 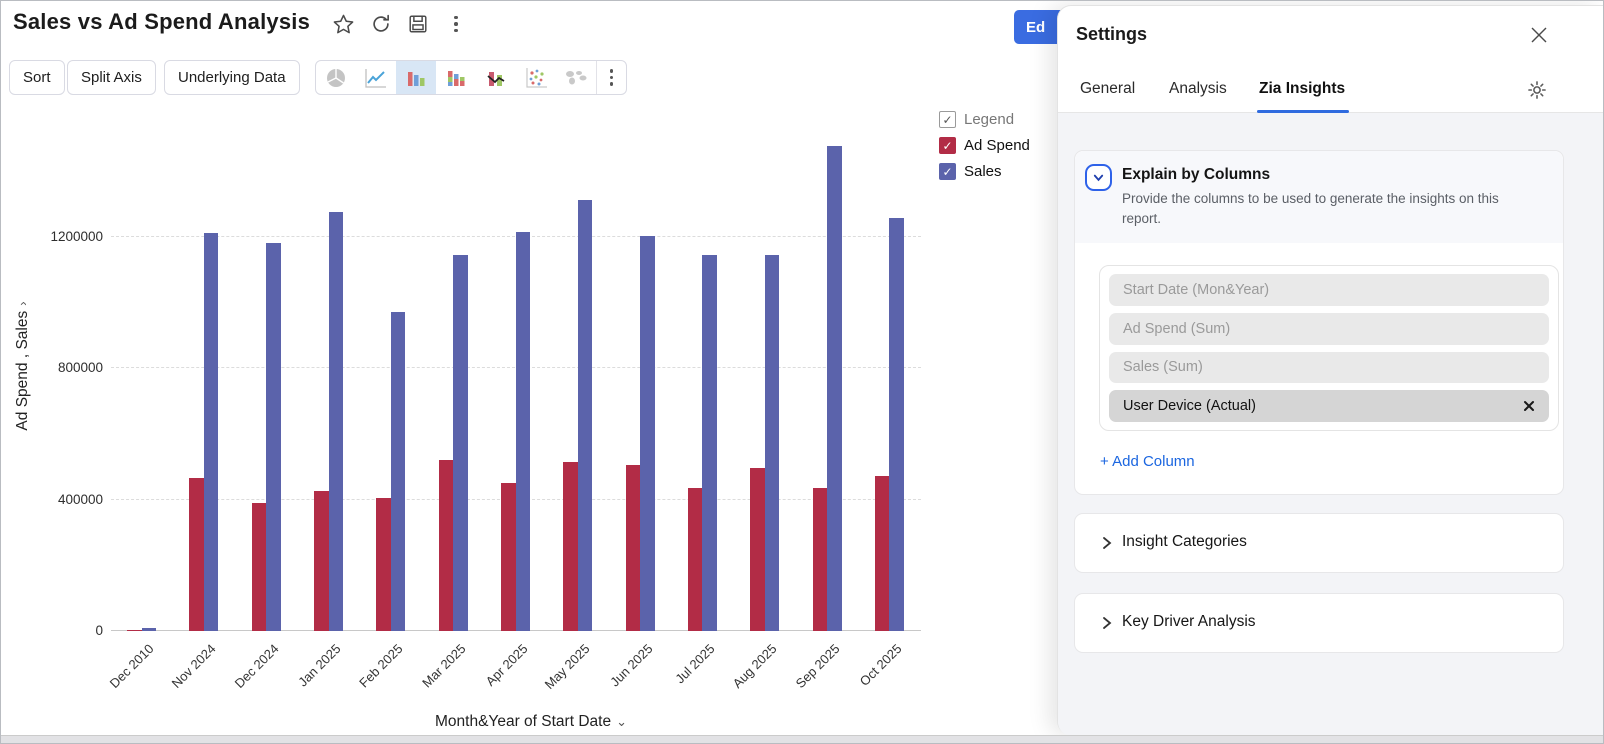 What do you see at coordinates (1163, 367) in the screenshot?
I see `column-chip-label: Sales (Sum)` at bounding box center [1163, 367].